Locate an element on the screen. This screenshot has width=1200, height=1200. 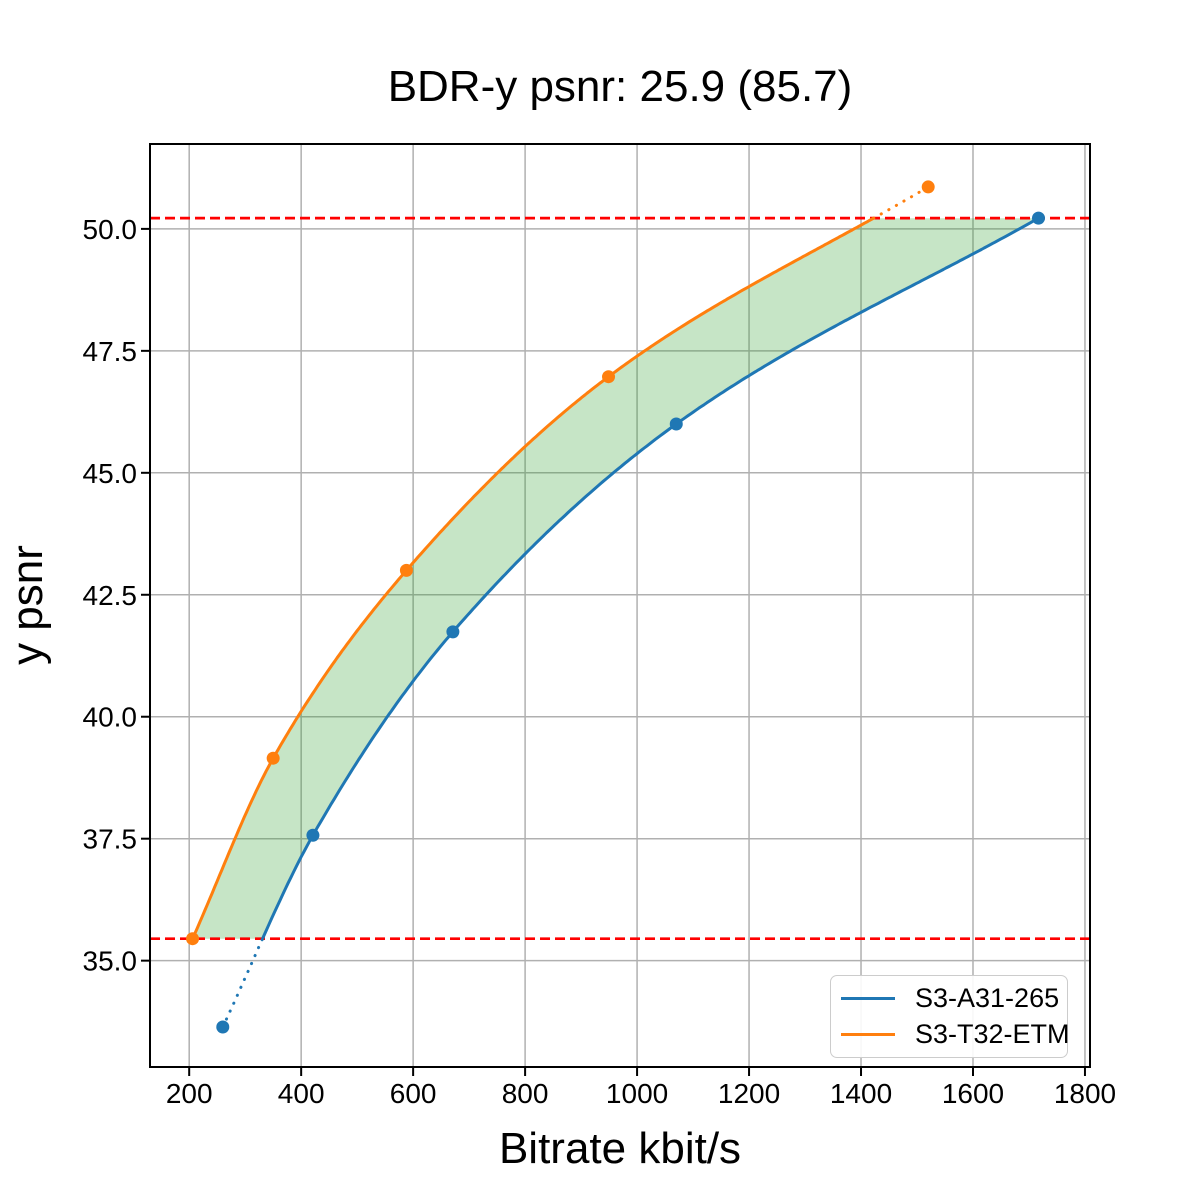
x-tick-label: 1200 is located at coordinates (749, 1093).